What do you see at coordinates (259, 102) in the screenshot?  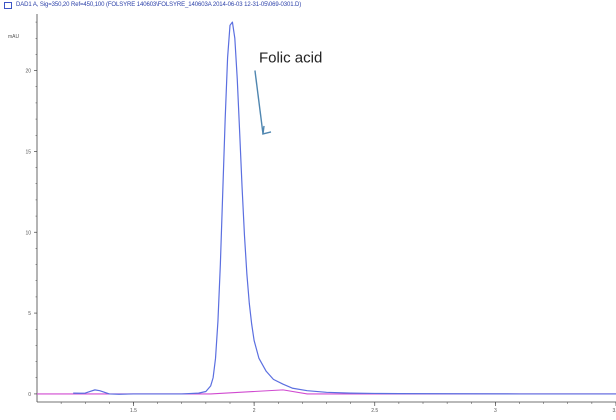 I see `annotation-arrow` at bounding box center [259, 102].